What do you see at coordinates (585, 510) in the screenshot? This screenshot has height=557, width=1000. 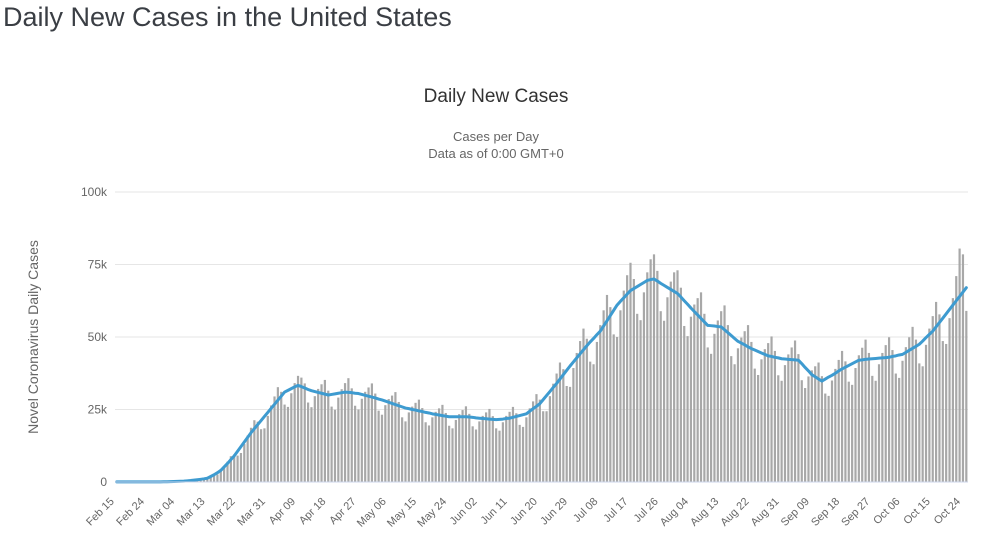 I see `x-tick-Jul-08: Jul 08` at bounding box center [585, 510].